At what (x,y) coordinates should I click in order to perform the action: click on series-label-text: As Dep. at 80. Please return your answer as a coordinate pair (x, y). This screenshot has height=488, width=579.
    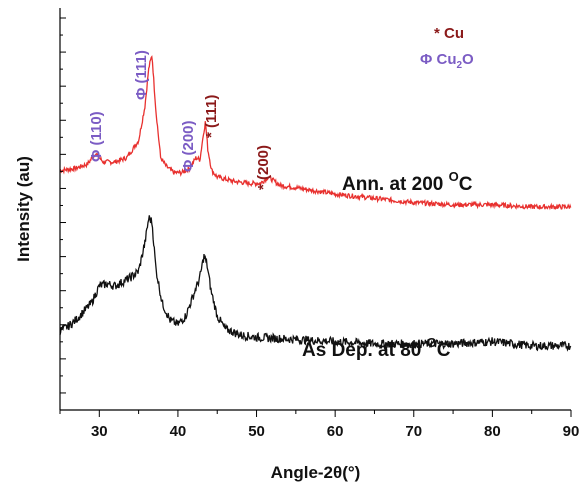
    Looking at the image, I should click on (364, 350).